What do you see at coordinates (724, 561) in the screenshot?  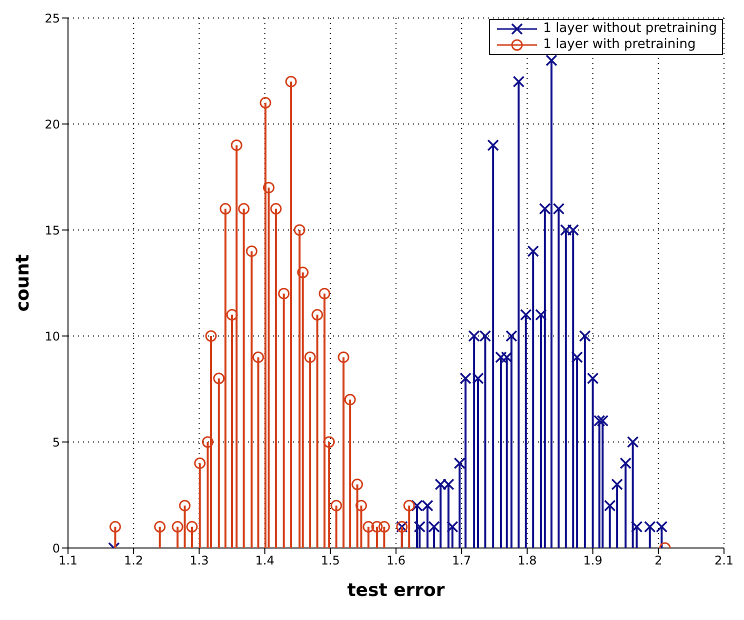 I see `x-tick-label: 2.1` at bounding box center [724, 561].